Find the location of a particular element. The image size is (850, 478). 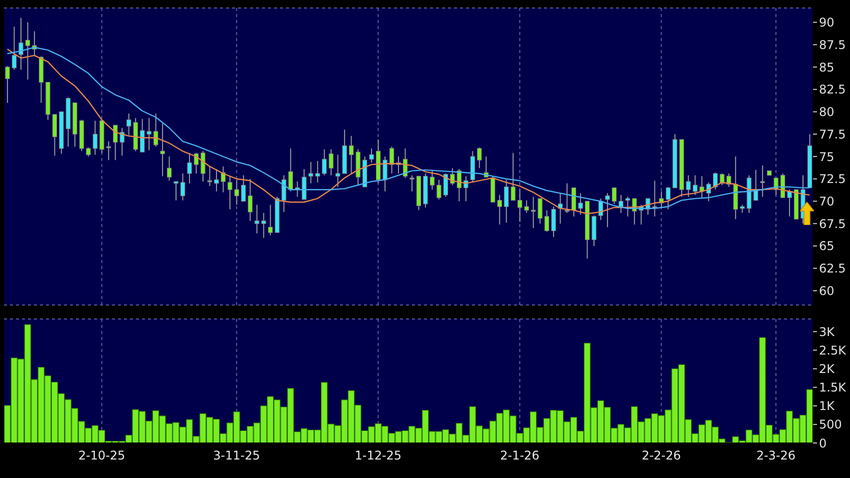

x-tick-label: 2-2-26 is located at coordinates (661, 455).